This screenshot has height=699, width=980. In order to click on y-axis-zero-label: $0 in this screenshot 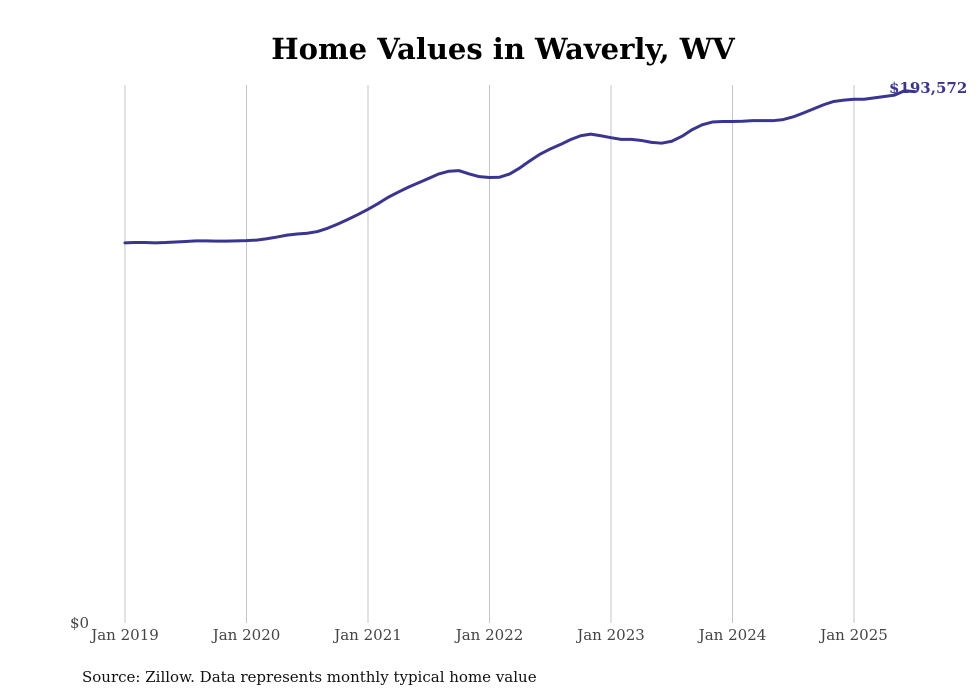, I will do `click(79, 623)`.